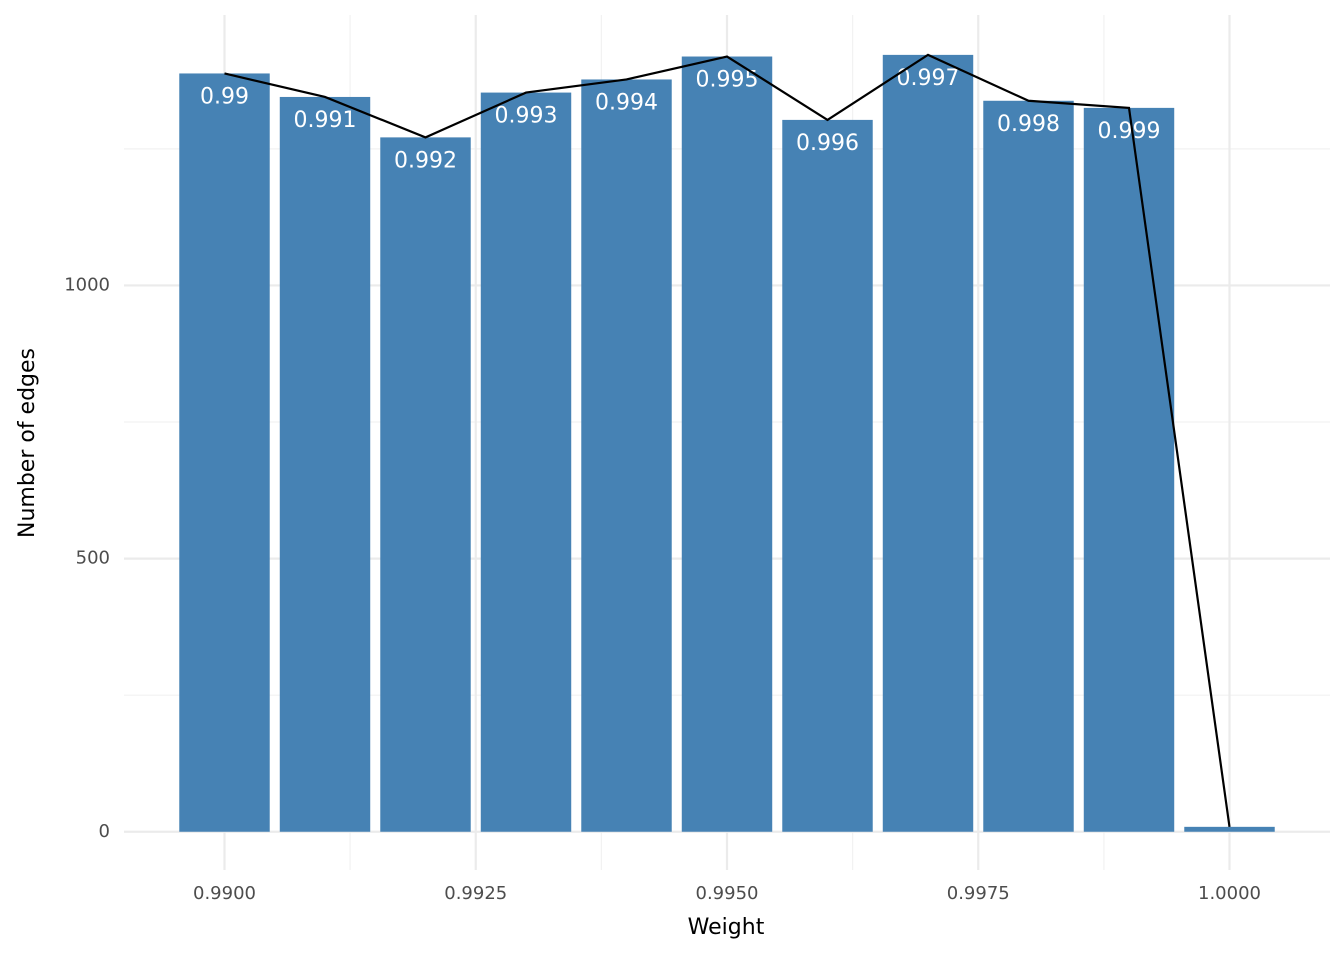 This screenshot has height=960, width=1344. What do you see at coordinates (727, 893) in the screenshot?
I see `x-tick-label: 0.9950` at bounding box center [727, 893].